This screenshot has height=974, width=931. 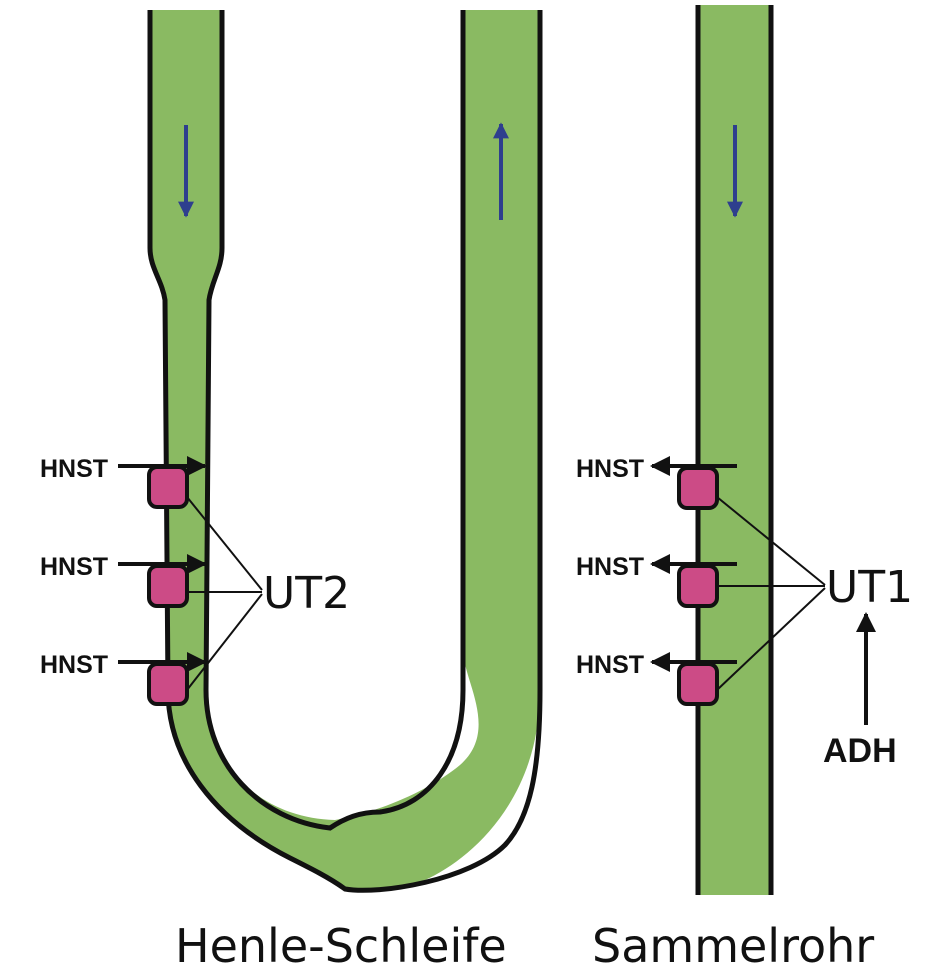 I want to click on ut2-label: UT2, so click(x=306, y=593).